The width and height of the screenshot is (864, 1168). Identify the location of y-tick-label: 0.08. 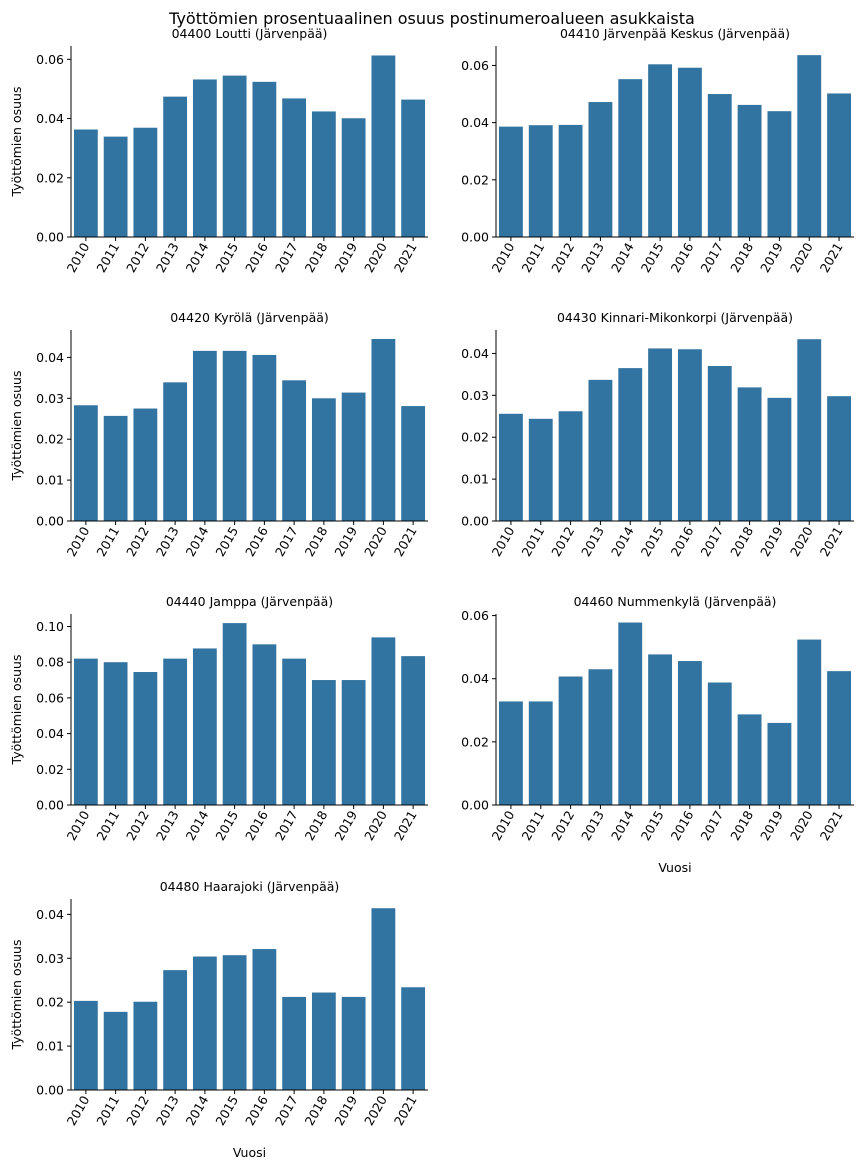
(50, 662).